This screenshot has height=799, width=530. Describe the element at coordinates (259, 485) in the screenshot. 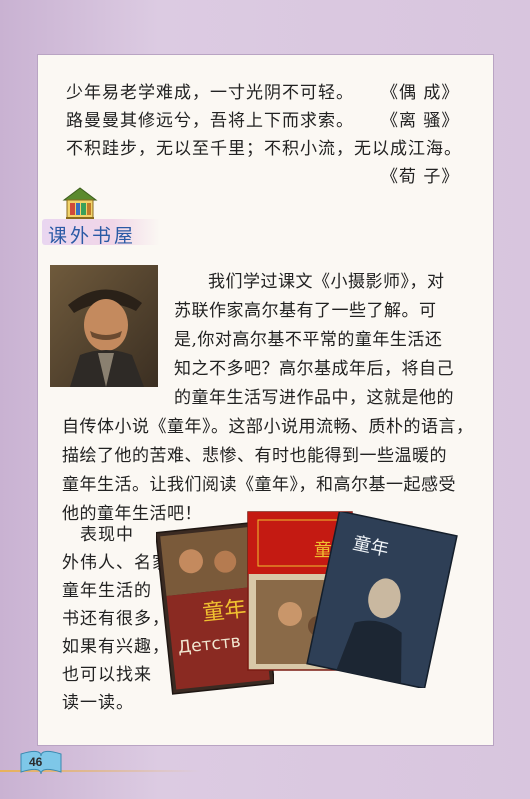

I see `article-line: 童年生活。让我们阅读《童年》，和高尔基一起感受` at that location.